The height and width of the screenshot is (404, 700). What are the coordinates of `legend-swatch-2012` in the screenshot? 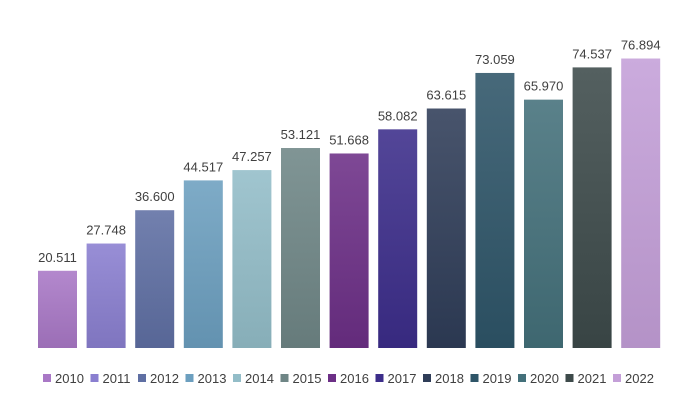 It's located at (142, 378).